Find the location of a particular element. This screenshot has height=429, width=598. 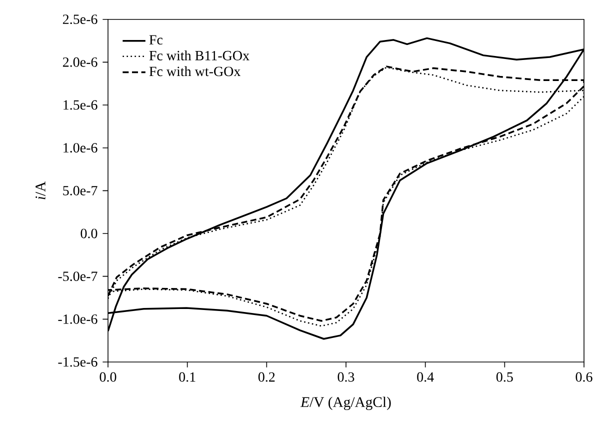

y-tick-label: -1.0e-6 is located at coordinates (78, 319).